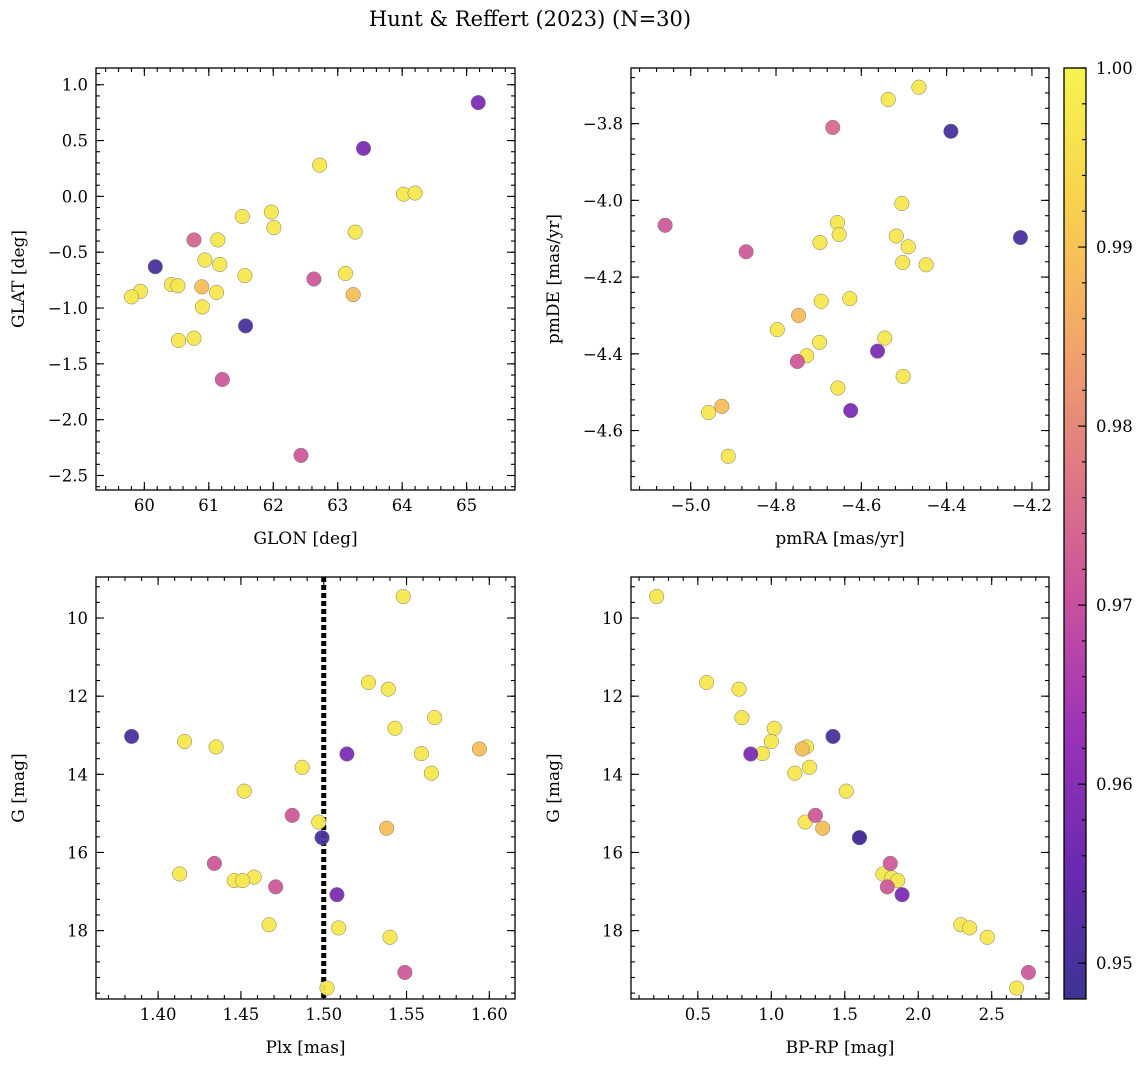  I want to click on colorbar-tick-label: 0.97, so click(1114, 605).